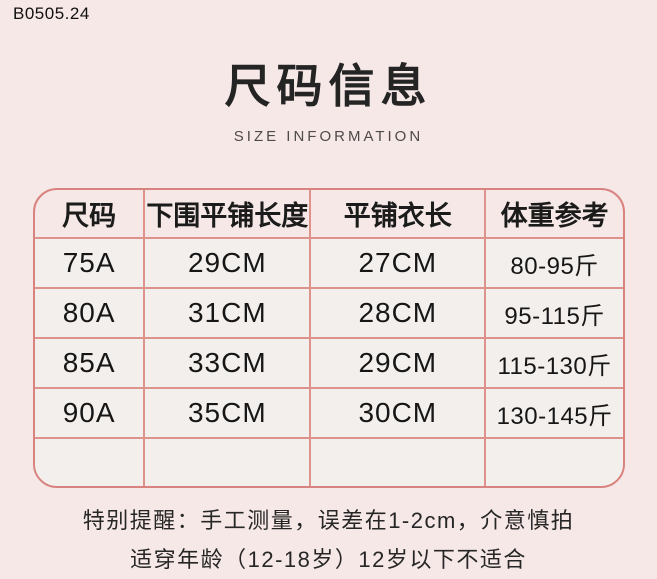  I want to click on cell-weight: 80-95斤, so click(553, 263).